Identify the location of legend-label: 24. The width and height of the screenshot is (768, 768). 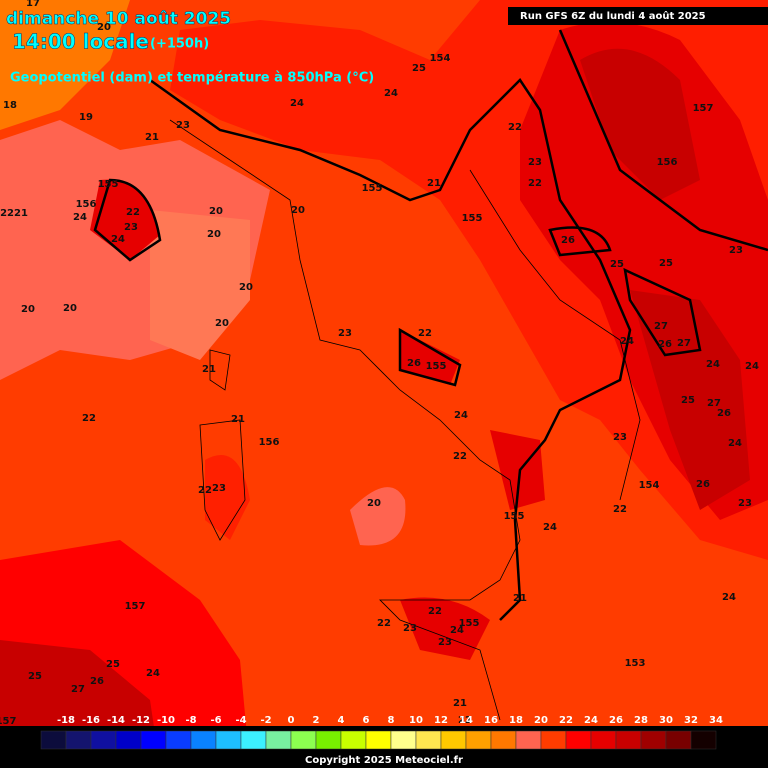
(591, 720).